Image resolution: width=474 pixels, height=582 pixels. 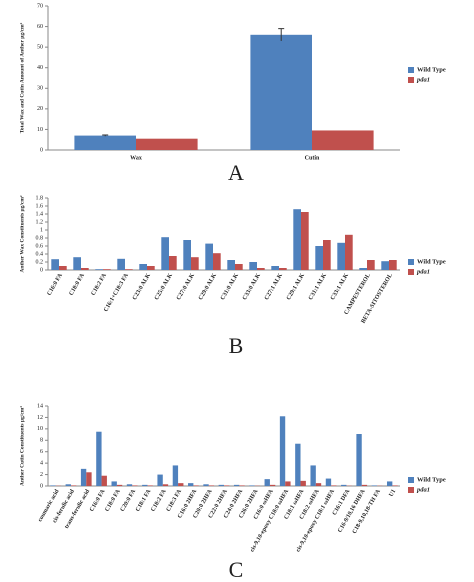 I want to click on y-tick-label: 1.6, so click(x=40, y=206).